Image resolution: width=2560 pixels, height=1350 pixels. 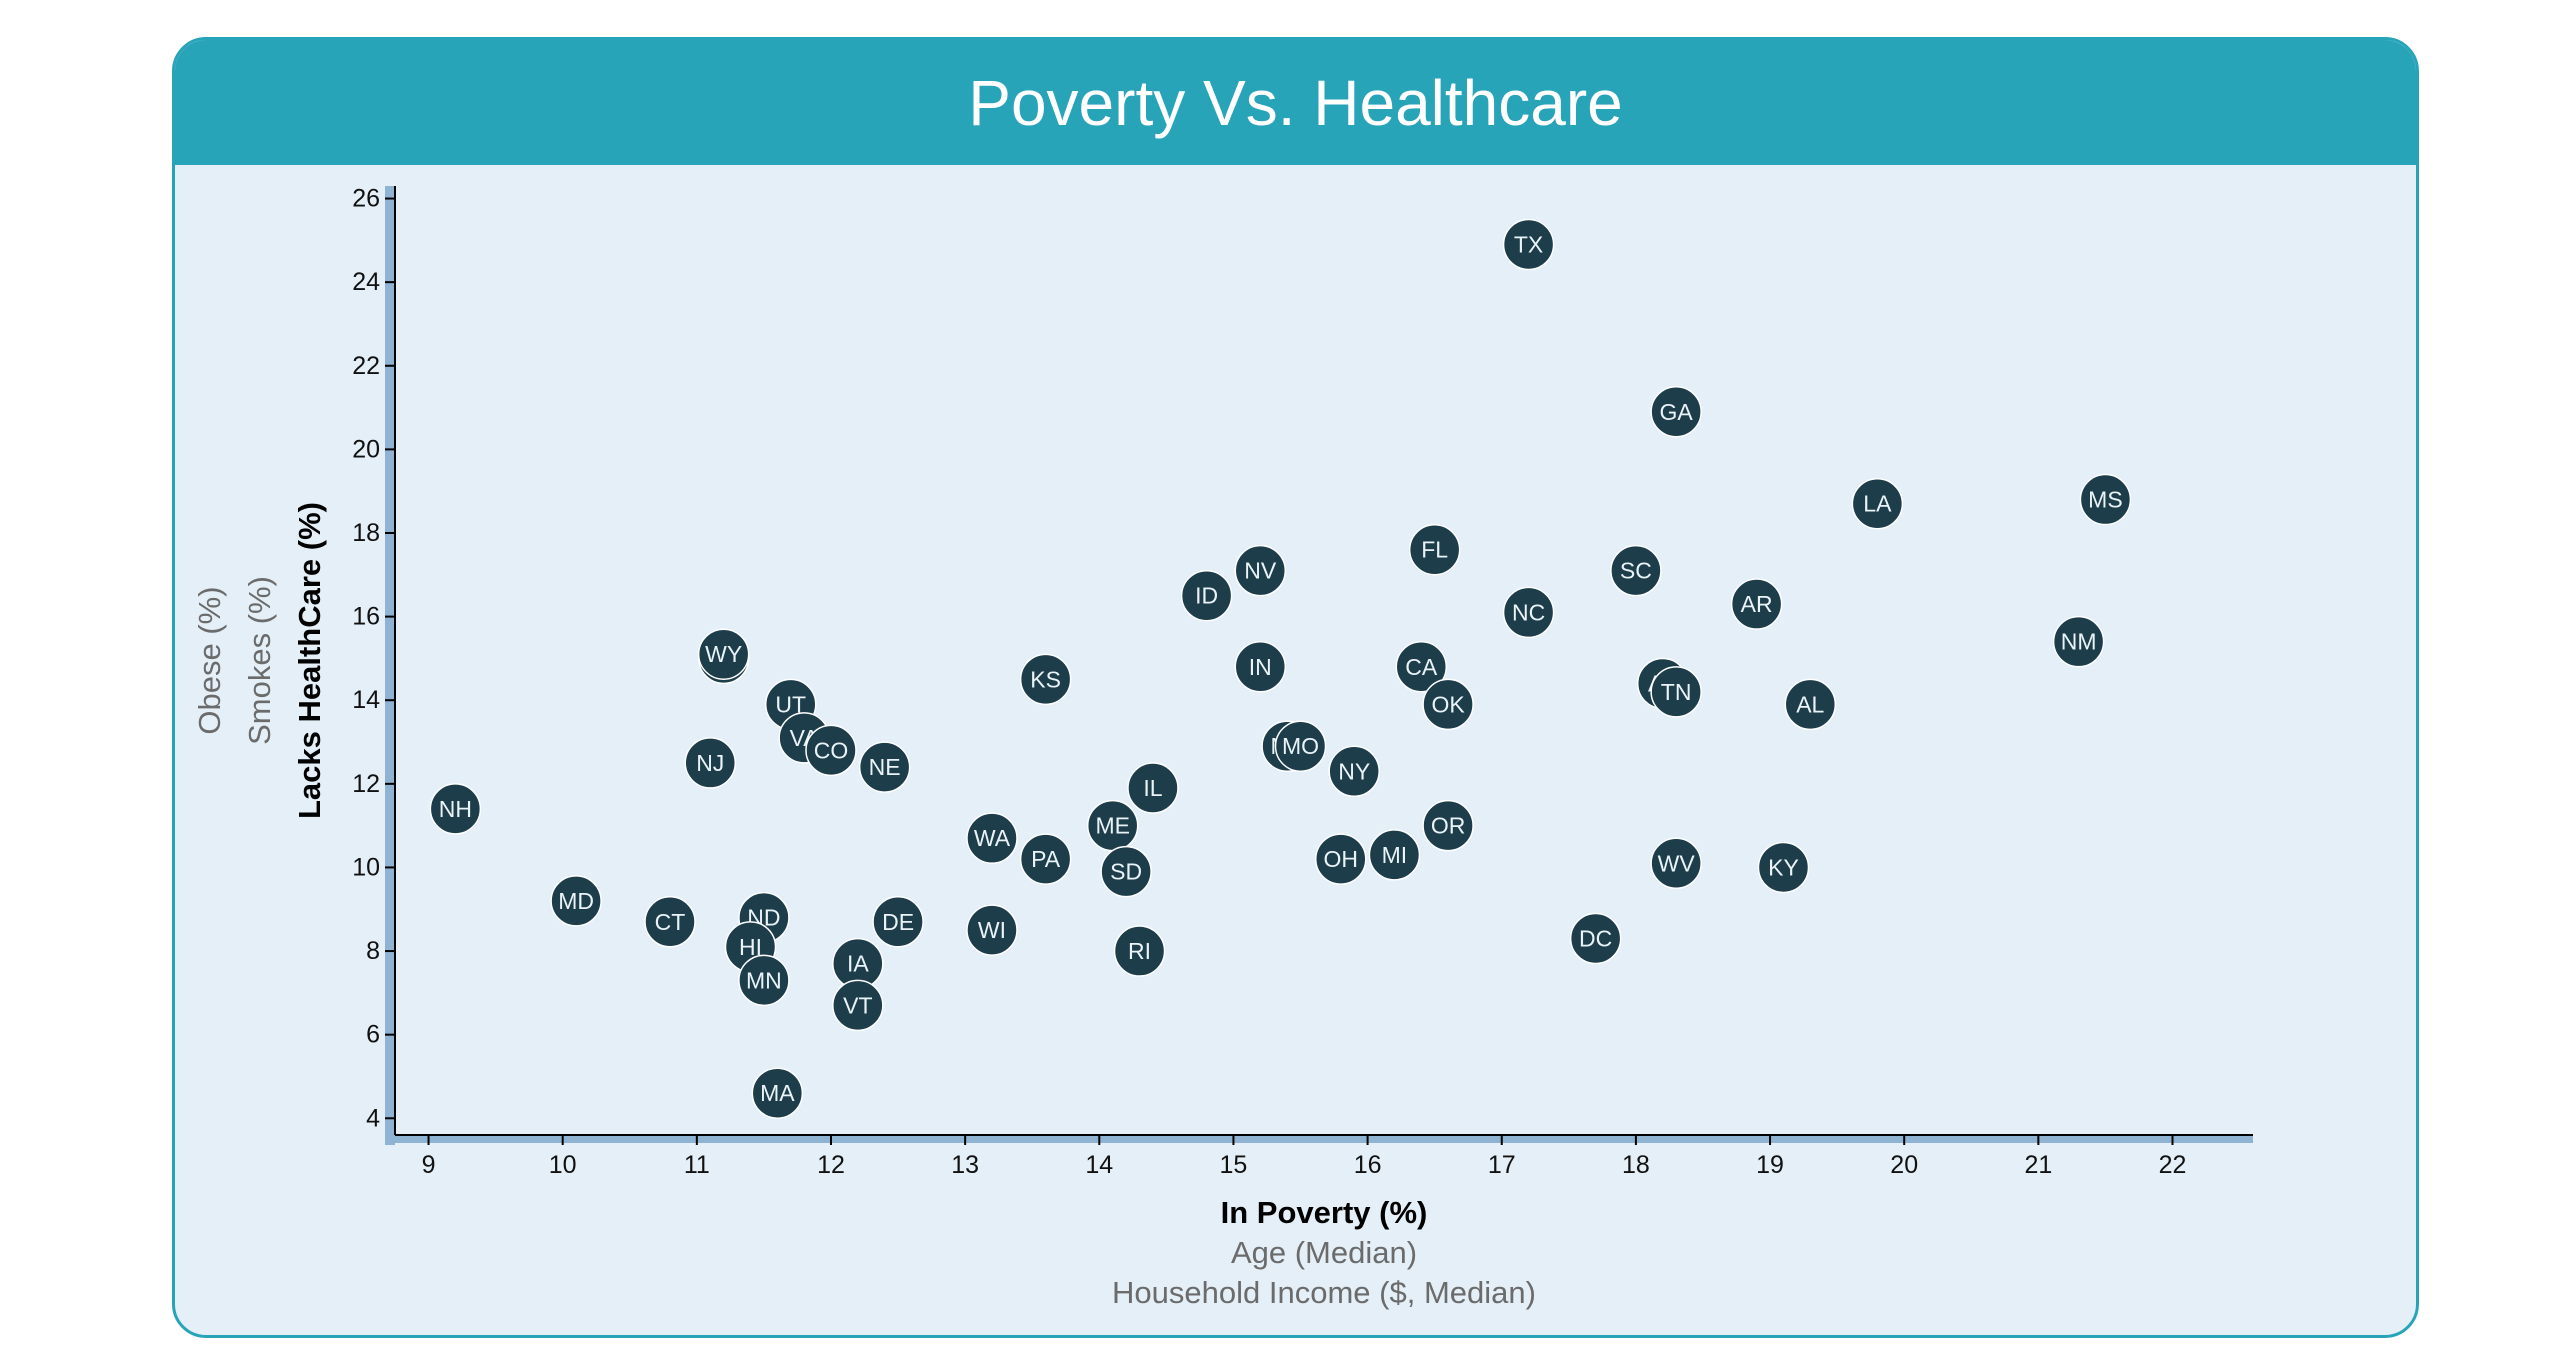 I want to click on state-marker-wa: WA, so click(x=992, y=838).